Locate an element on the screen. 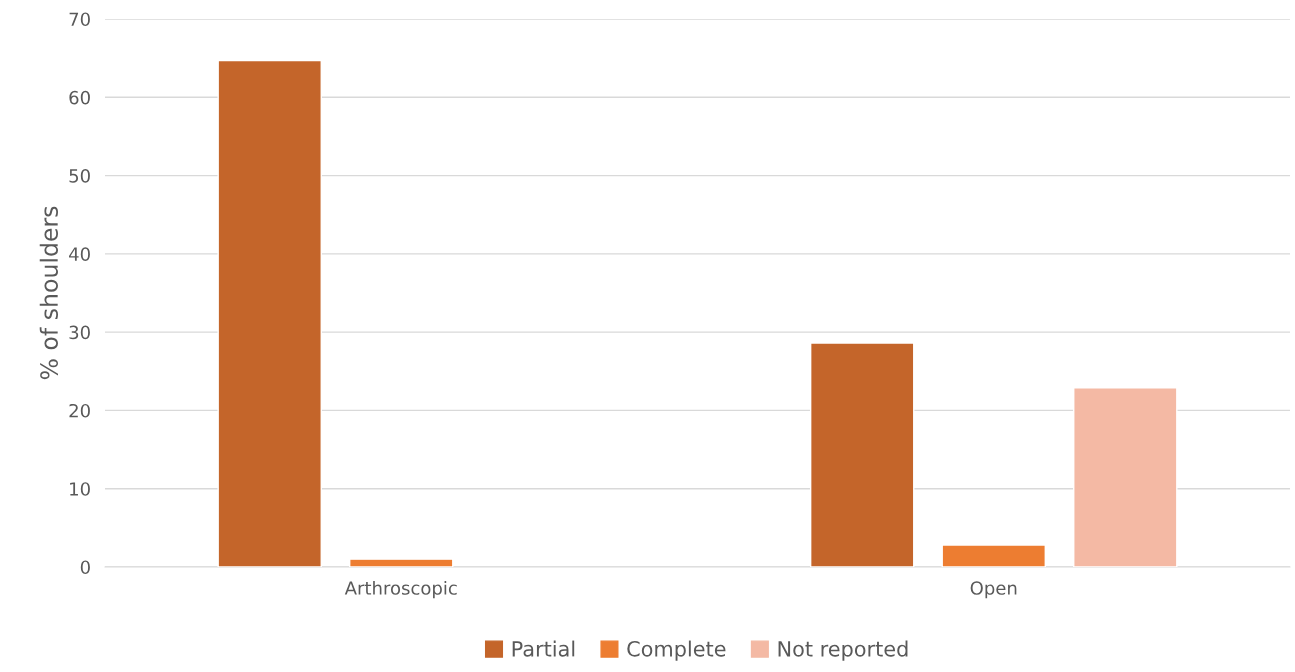 The width and height of the screenshot is (1295, 672). legend-label: Complete is located at coordinates (676, 650).